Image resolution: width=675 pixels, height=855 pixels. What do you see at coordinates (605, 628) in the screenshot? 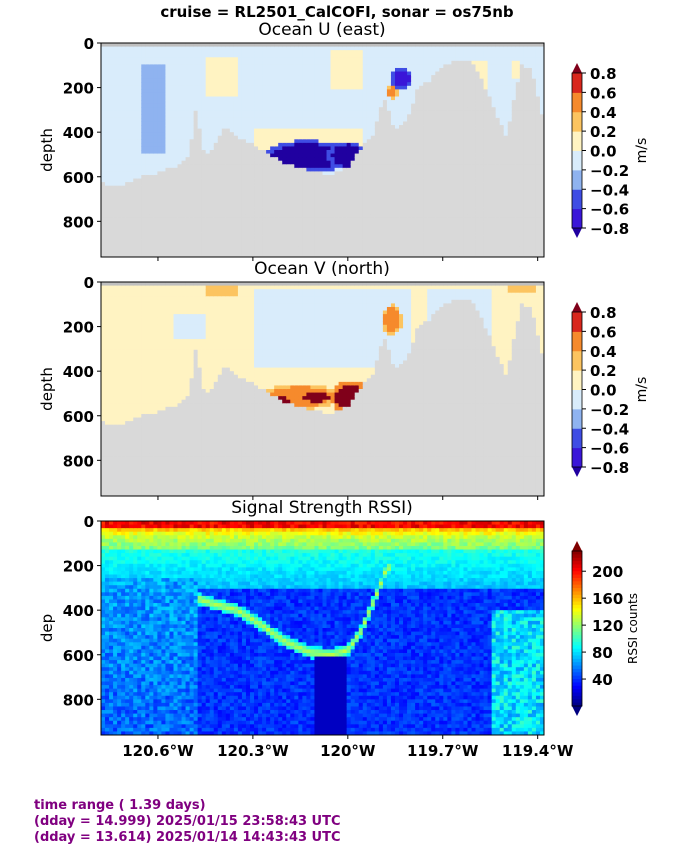
I see `colorbar: 200 160 120 80 40 RSSI counts` at bounding box center [605, 628].